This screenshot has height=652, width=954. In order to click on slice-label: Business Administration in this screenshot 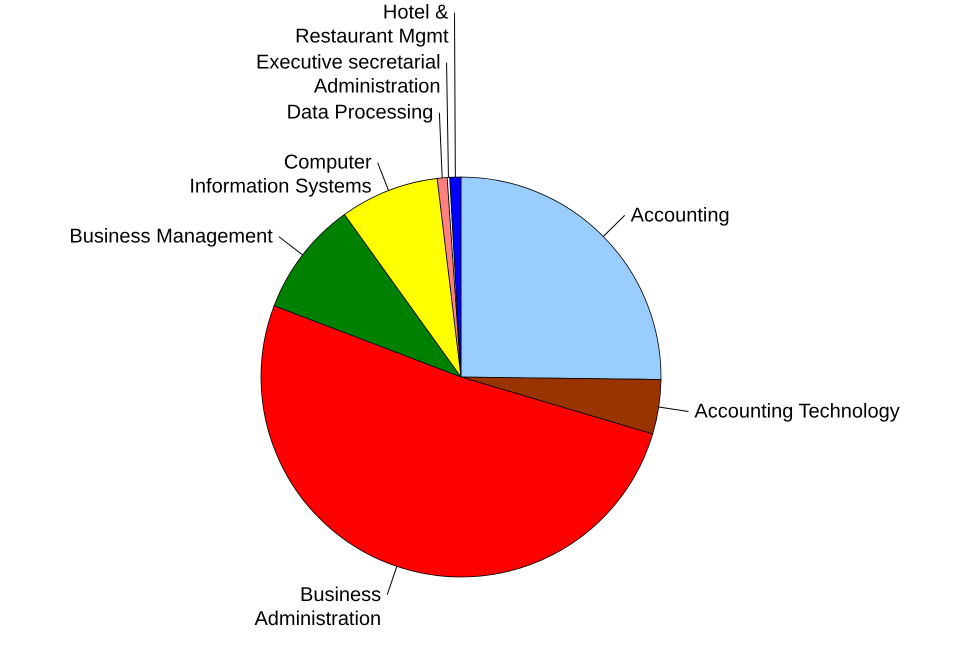, I will do `click(318, 607)`.